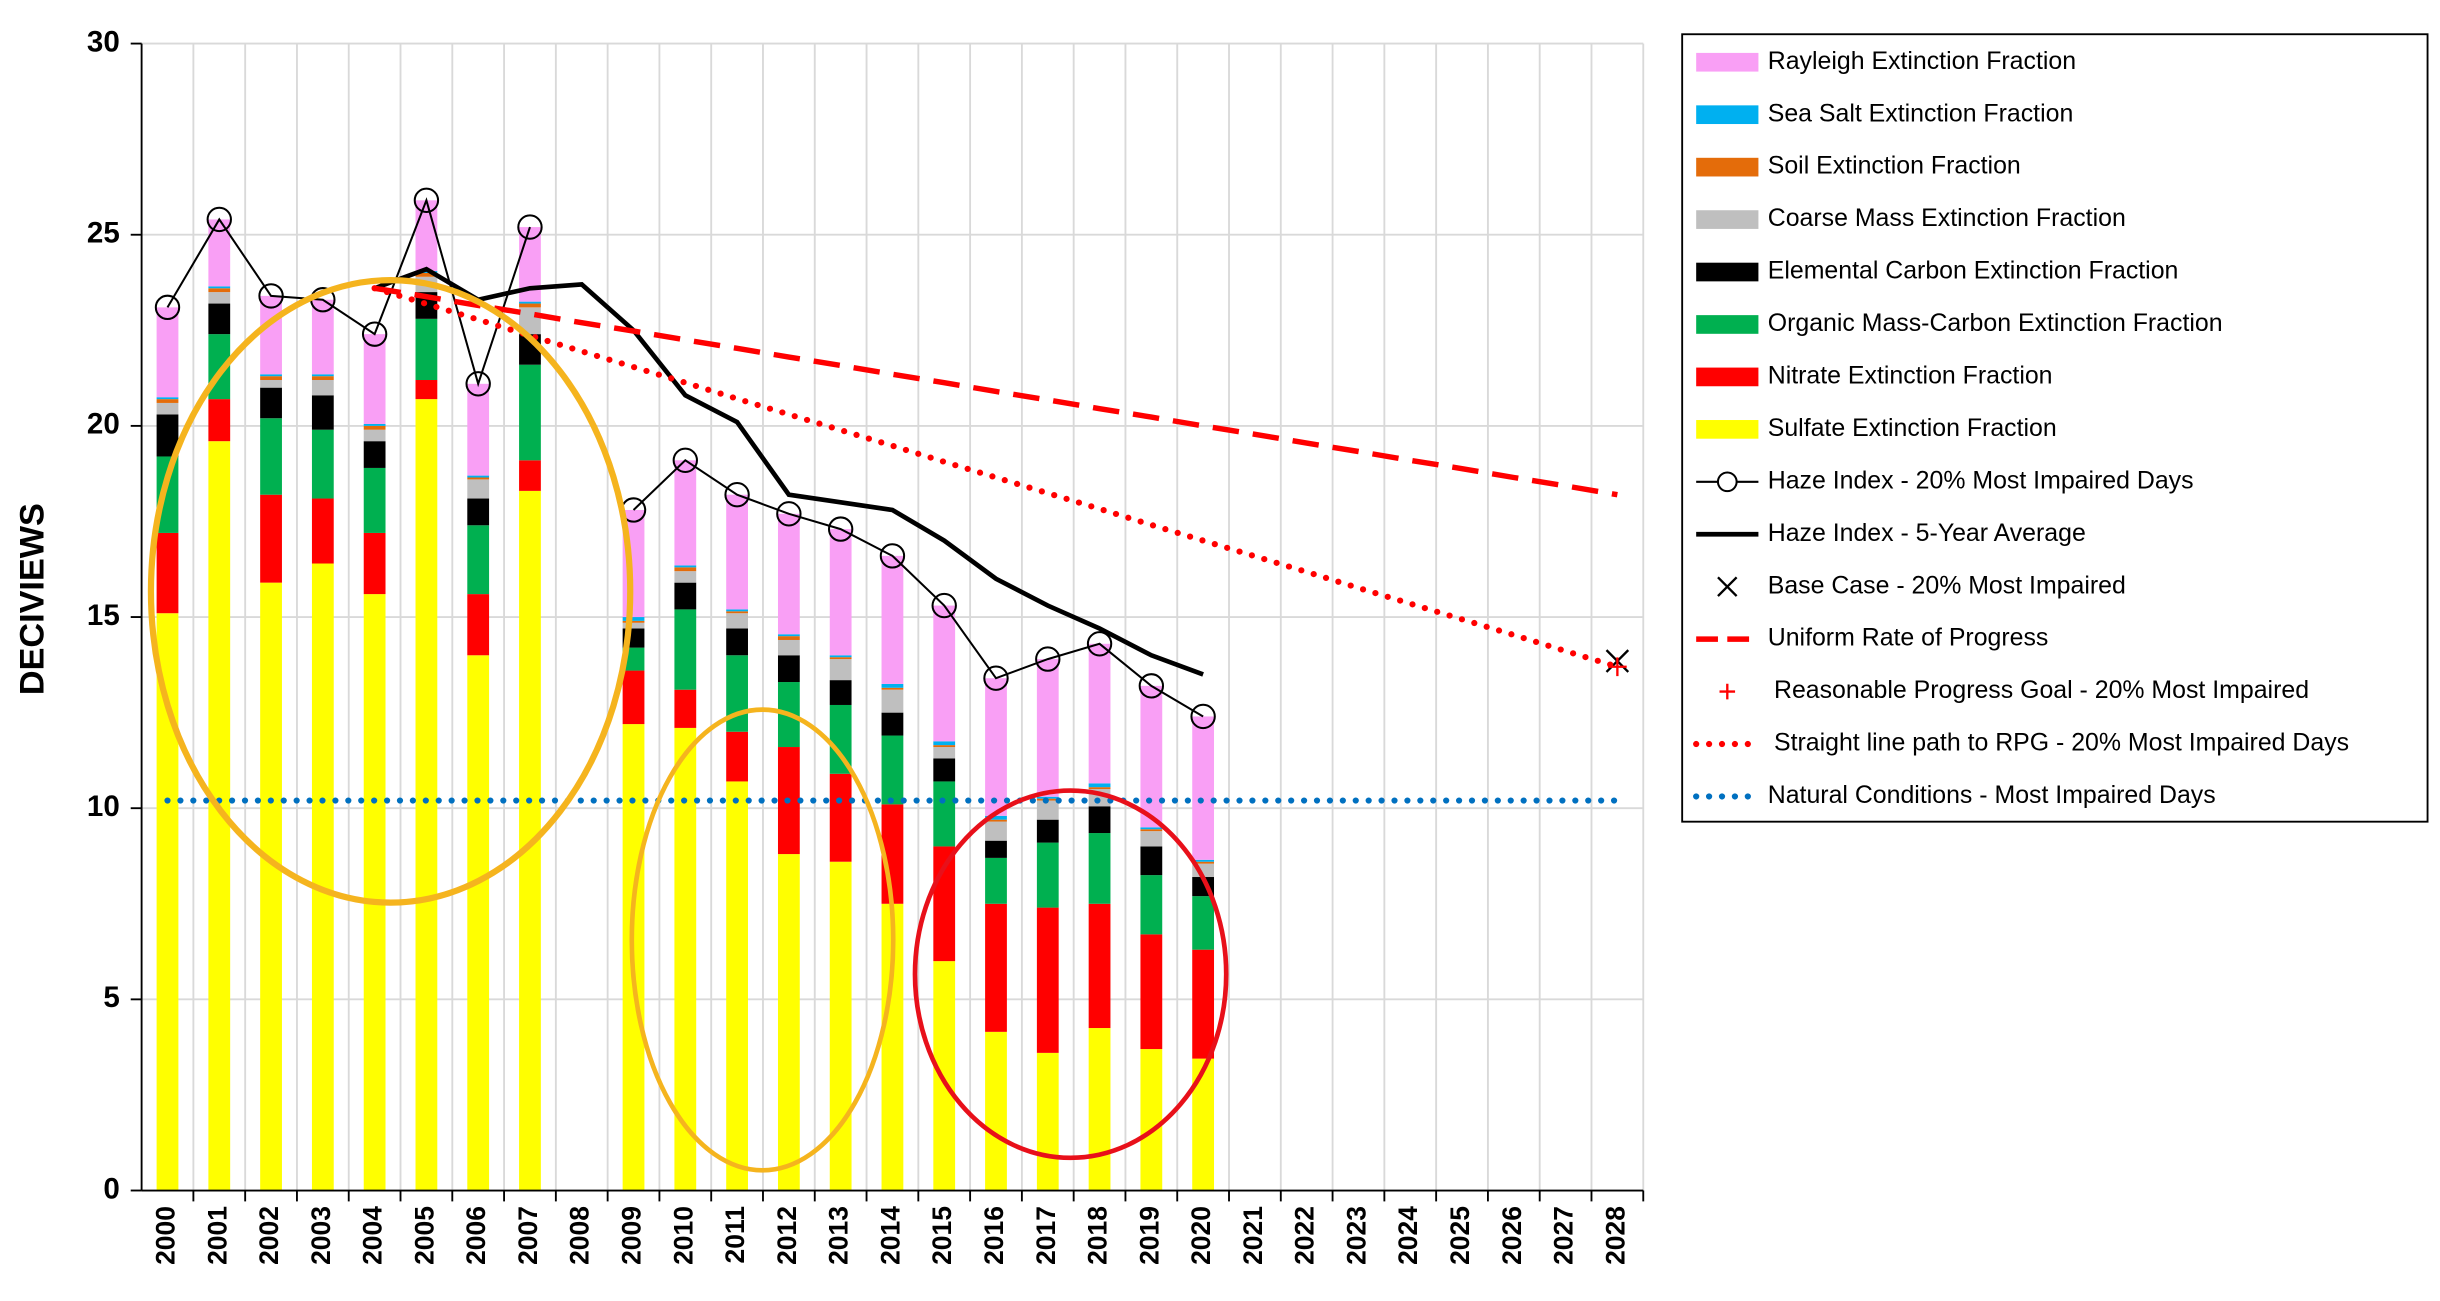 This screenshot has height=1301, width=2440. What do you see at coordinates (1922, 61) in the screenshot?
I see `legend-label: Rayleigh Extinction Fraction` at bounding box center [1922, 61].